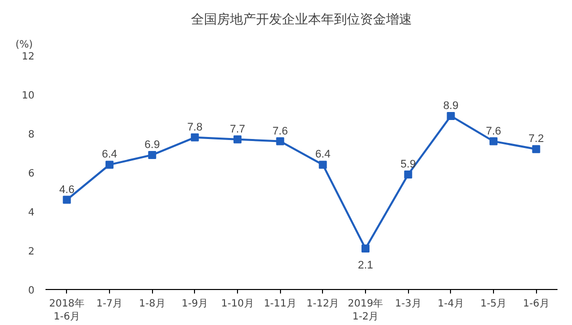  What do you see at coordinates (66, 190) in the screenshot?
I see `data-label: 4.6` at bounding box center [66, 190].